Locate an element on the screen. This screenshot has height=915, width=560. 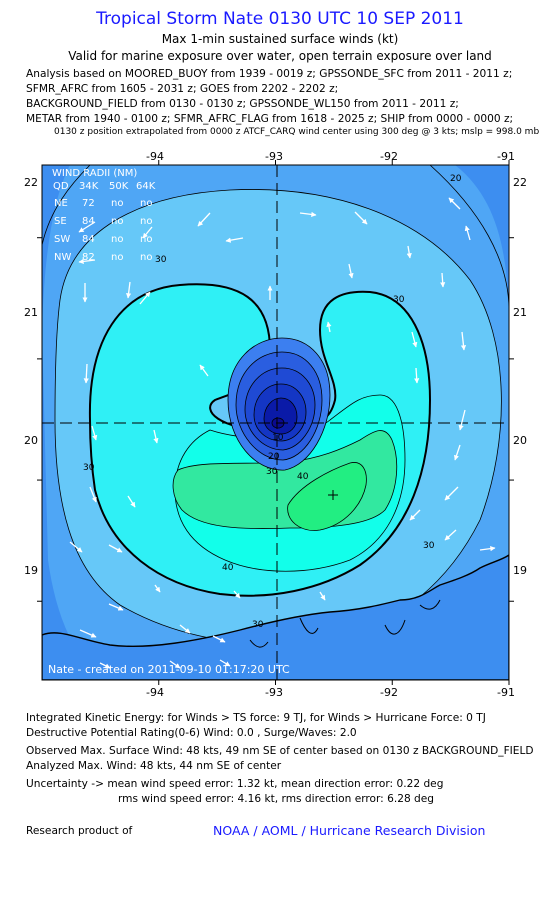
map-title: Tropical Storm Nate 0130 UTC 10 SEP 2011 is located at coordinates (280, 19).